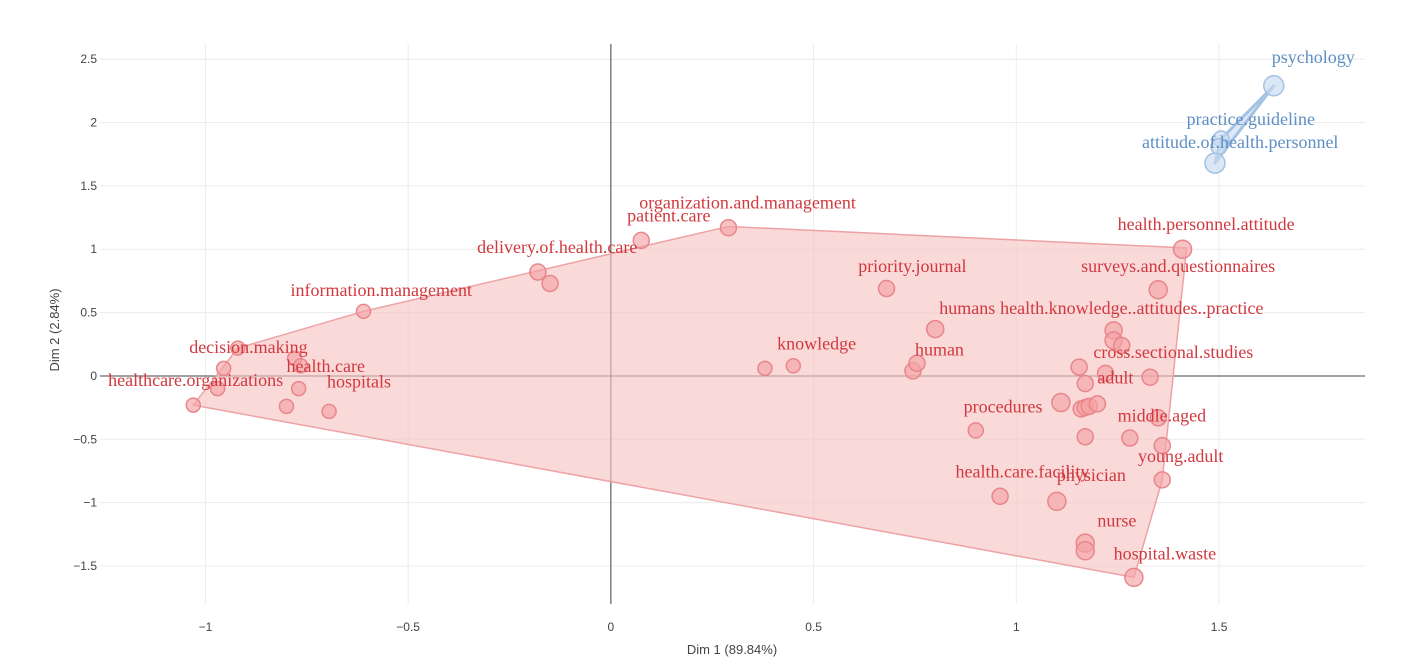 Image resolution: width=1407 pixels, height=668 pixels. Describe the element at coordinates (93, 249) in the screenshot. I see `y-tick-label: 1` at that location.